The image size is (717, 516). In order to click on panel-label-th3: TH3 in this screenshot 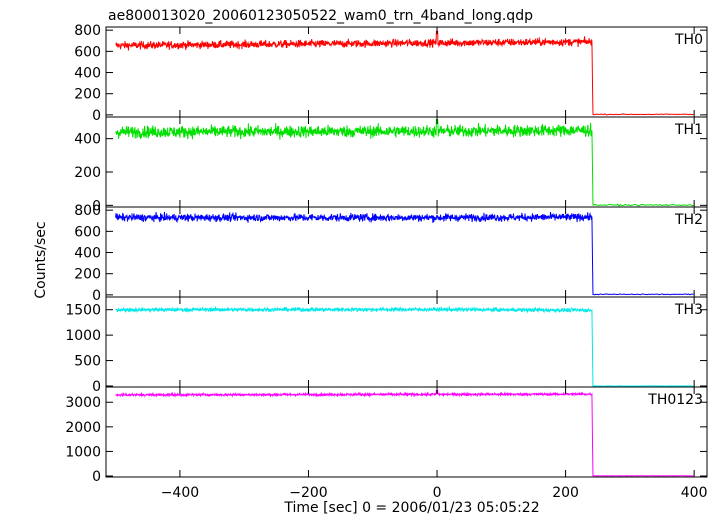, I will do `click(688, 310)`.